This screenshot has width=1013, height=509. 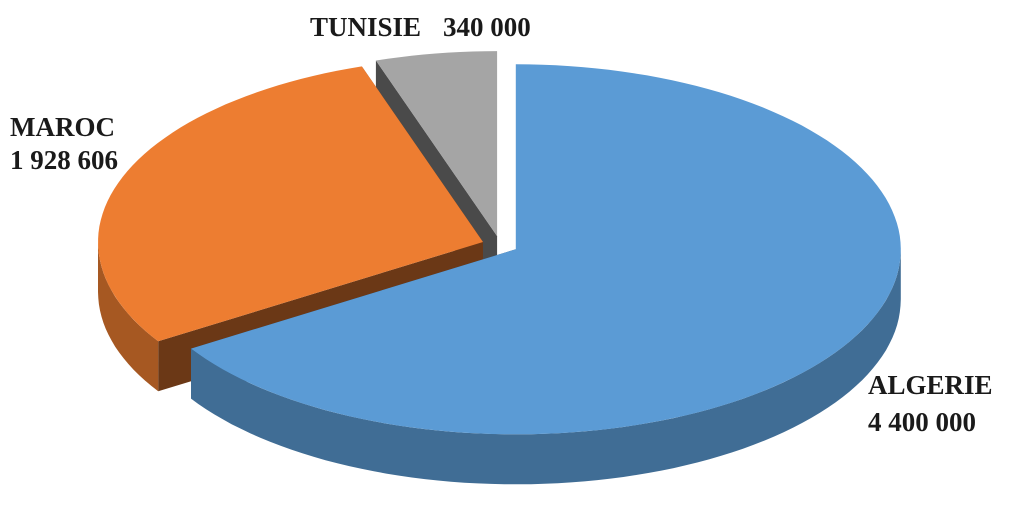 I want to click on slice-label: ALGERIE, so click(x=930, y=385).